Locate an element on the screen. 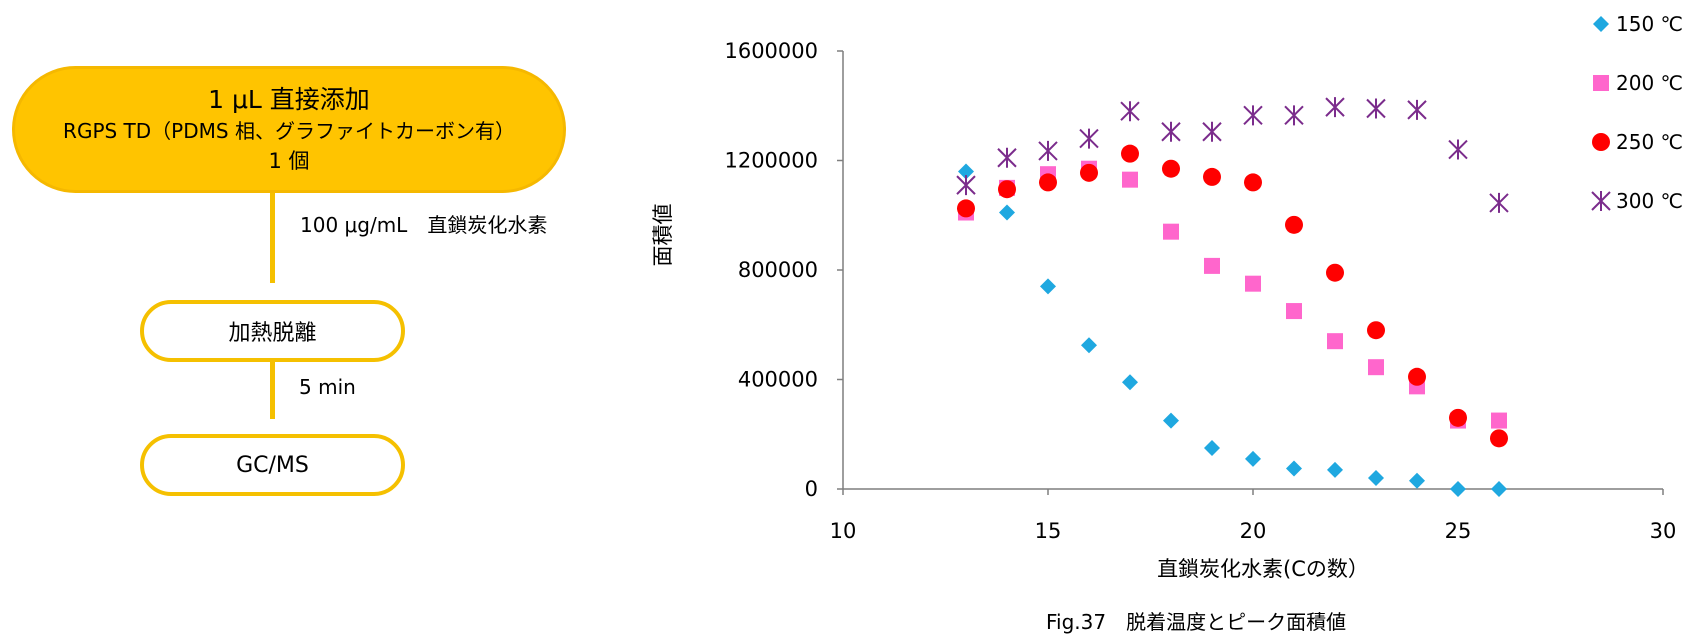 The height and width of the screenshot is (643, 1702). concentration-label: 100 μg/mL 直鎖炭化水素 is located at coordinates (424, 225).